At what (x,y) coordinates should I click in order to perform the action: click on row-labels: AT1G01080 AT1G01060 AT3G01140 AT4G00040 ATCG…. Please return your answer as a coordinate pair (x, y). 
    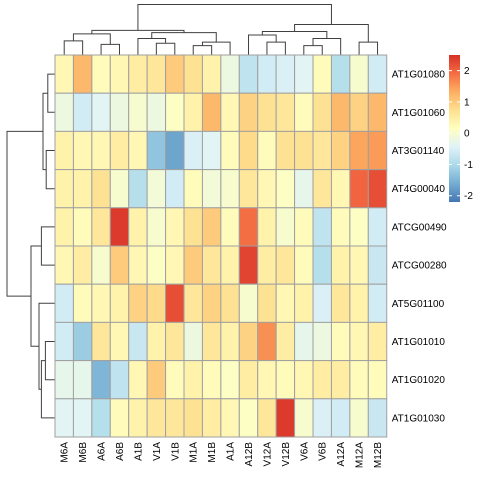
    Looking at the image, I should click on (419, 247).